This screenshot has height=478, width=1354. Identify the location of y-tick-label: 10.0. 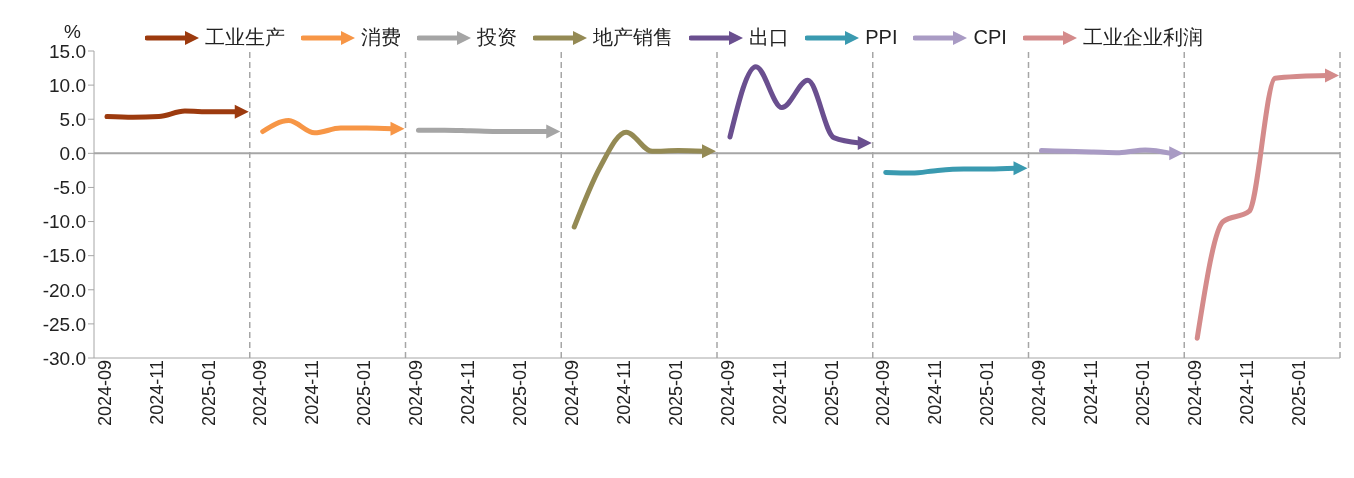
(67, 85).